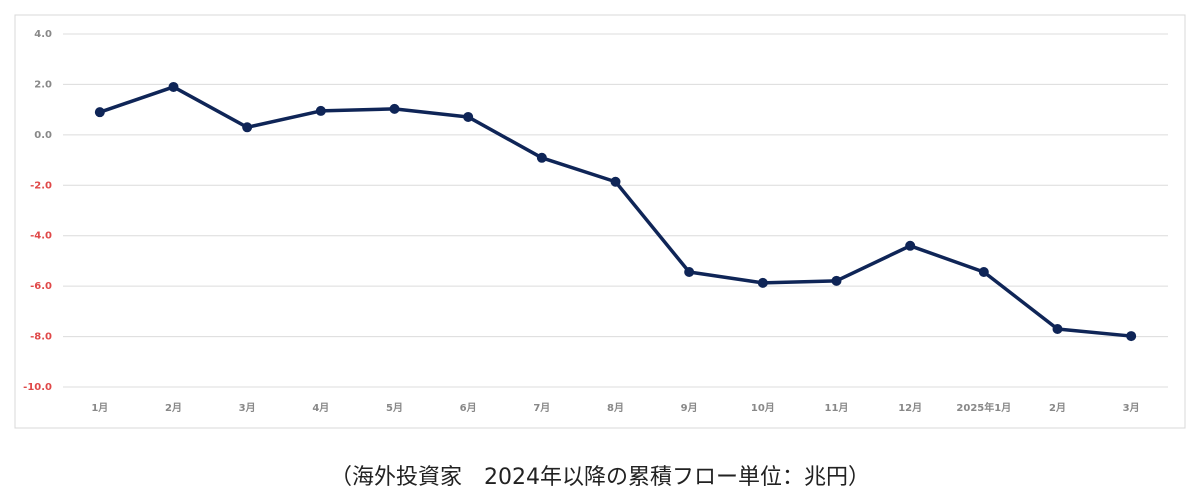 This screenshot has height=504, width=1200. Describe the element at coordinates (615, 408) in the screenshot. I see `x-tick-label: 8月` at that location.